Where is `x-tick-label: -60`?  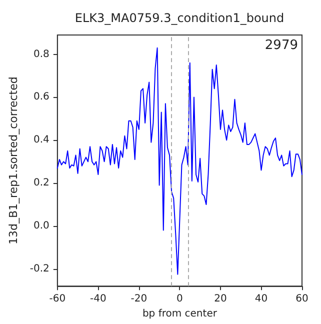 x-tick-label: -60 is located at coordinates (57, 299).